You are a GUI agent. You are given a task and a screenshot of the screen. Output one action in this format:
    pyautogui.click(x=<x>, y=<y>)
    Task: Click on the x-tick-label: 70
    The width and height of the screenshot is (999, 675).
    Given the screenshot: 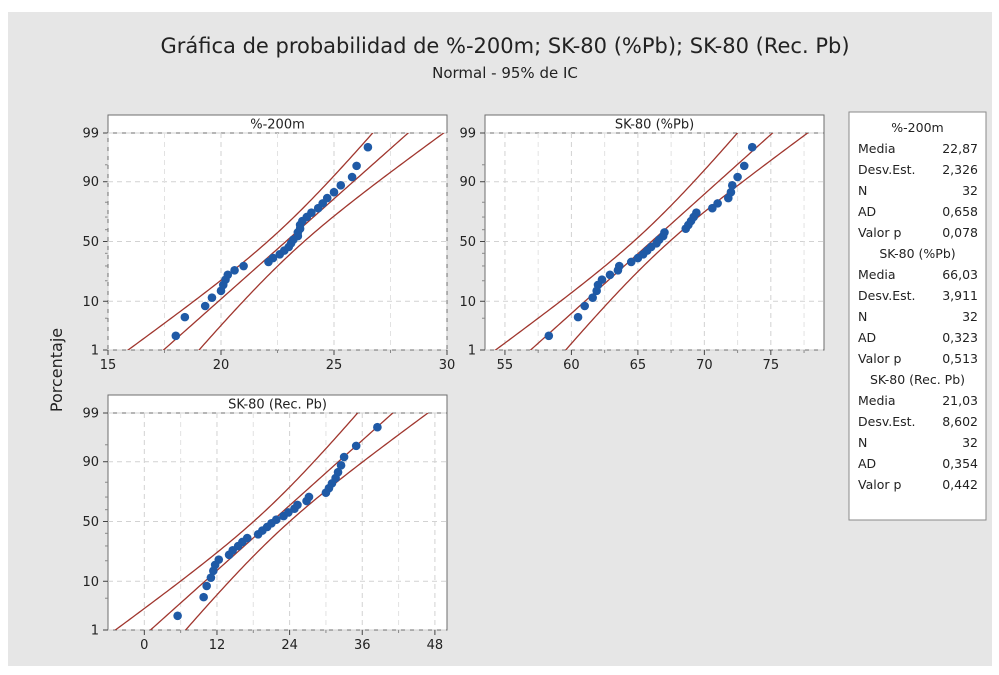 What is the action you would take?
    pyautogui.click(x=704, y=365)
    